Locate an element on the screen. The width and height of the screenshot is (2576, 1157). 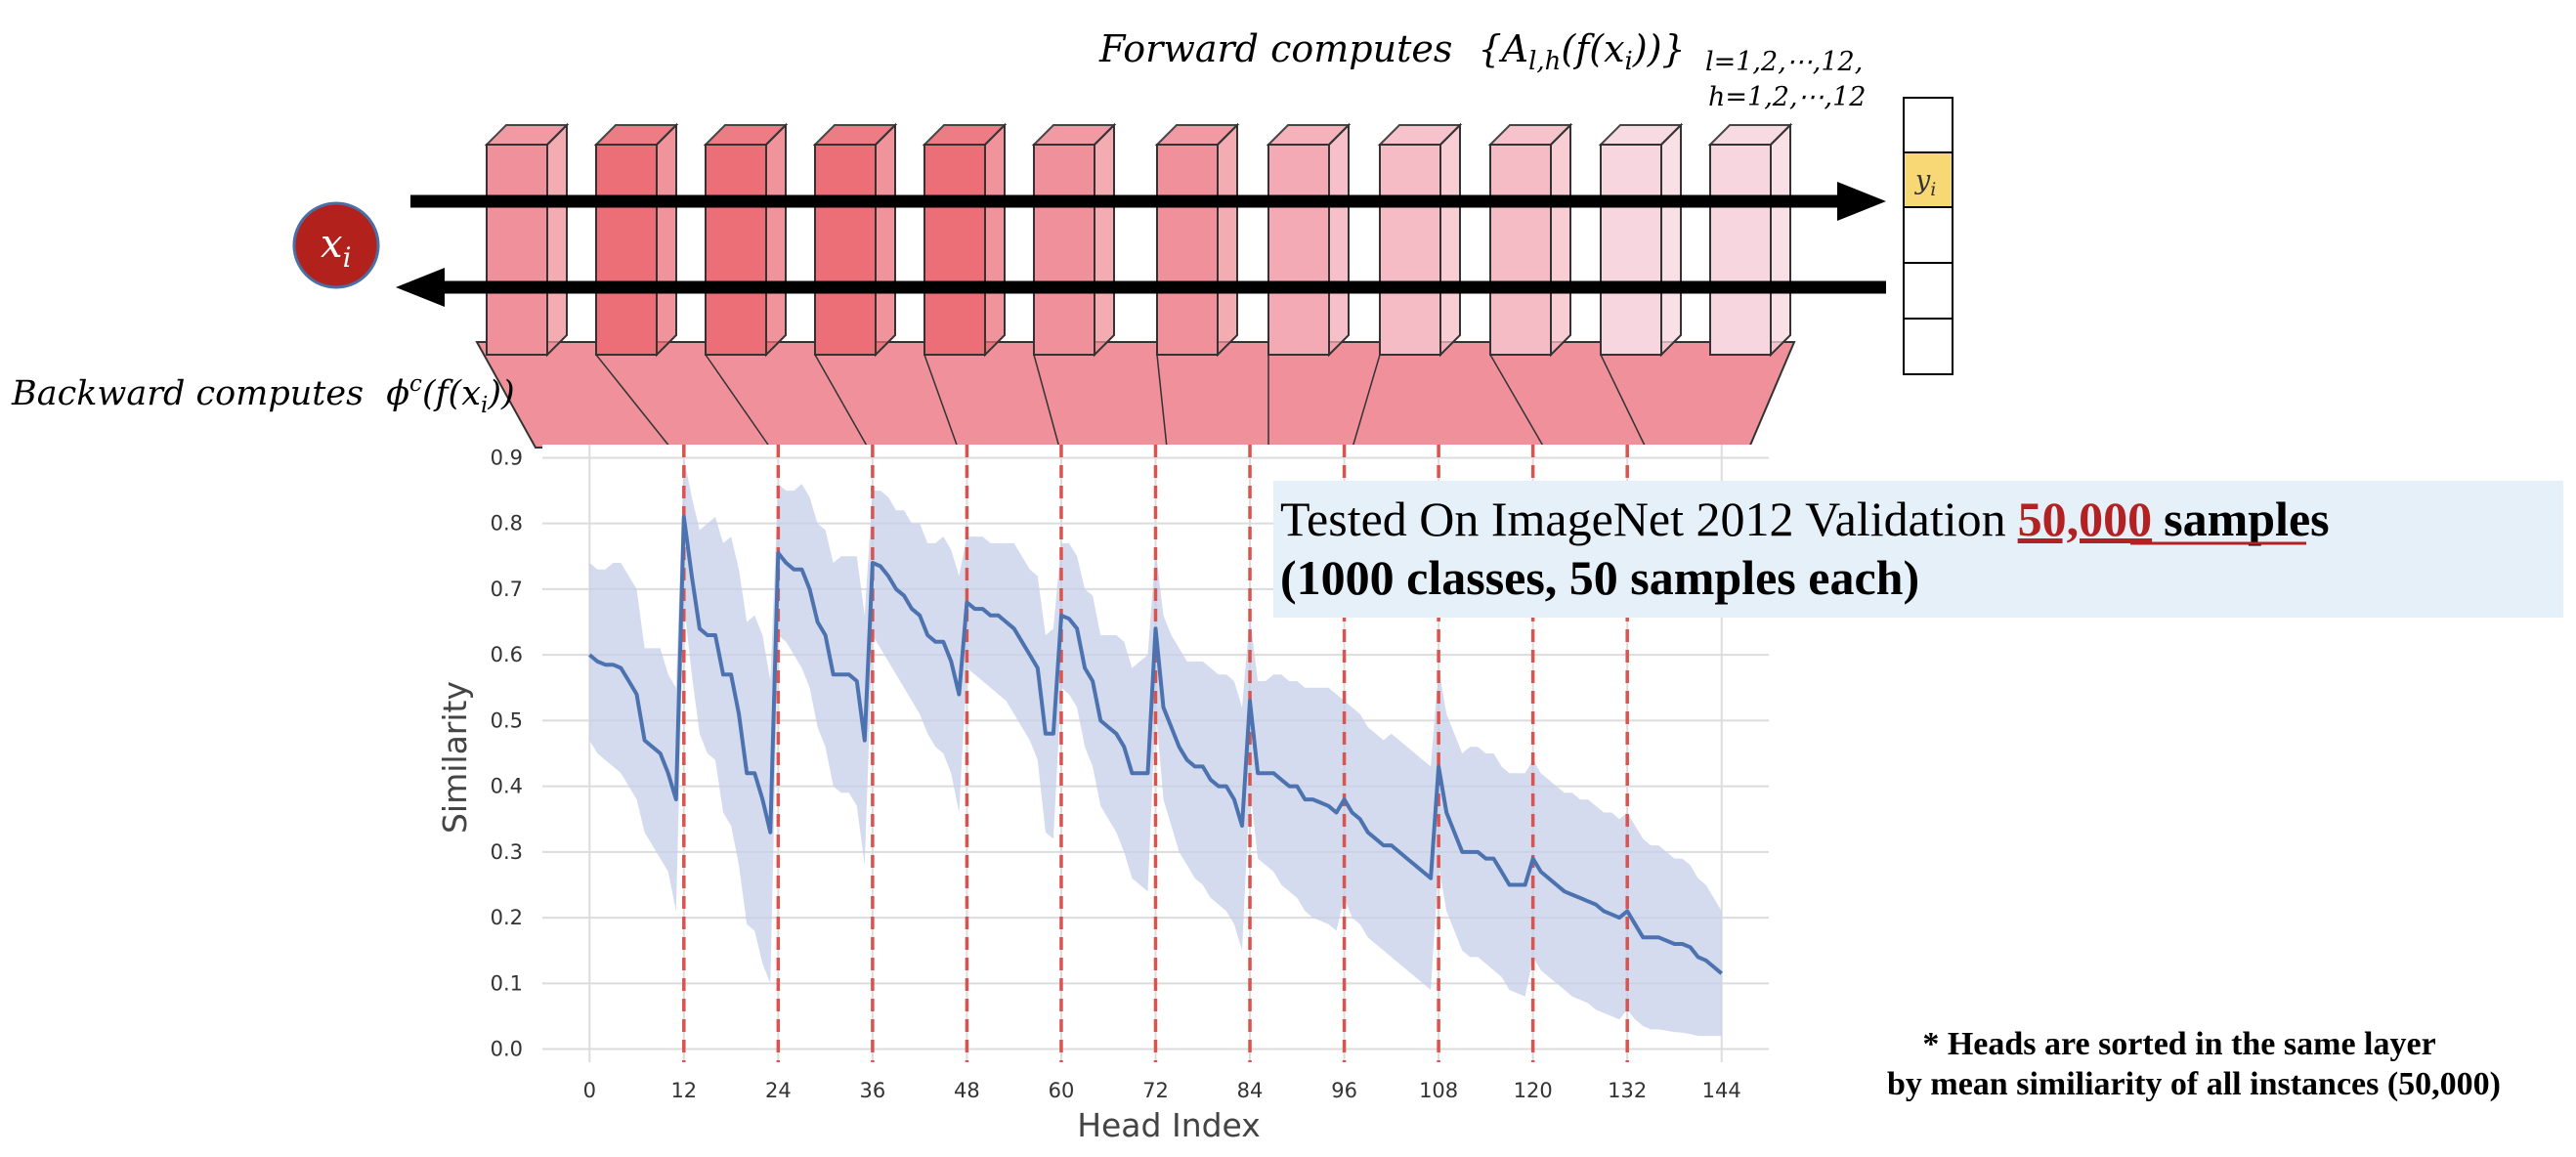
forward-formula-sub: l,h is located at coordinates (1544, 61).